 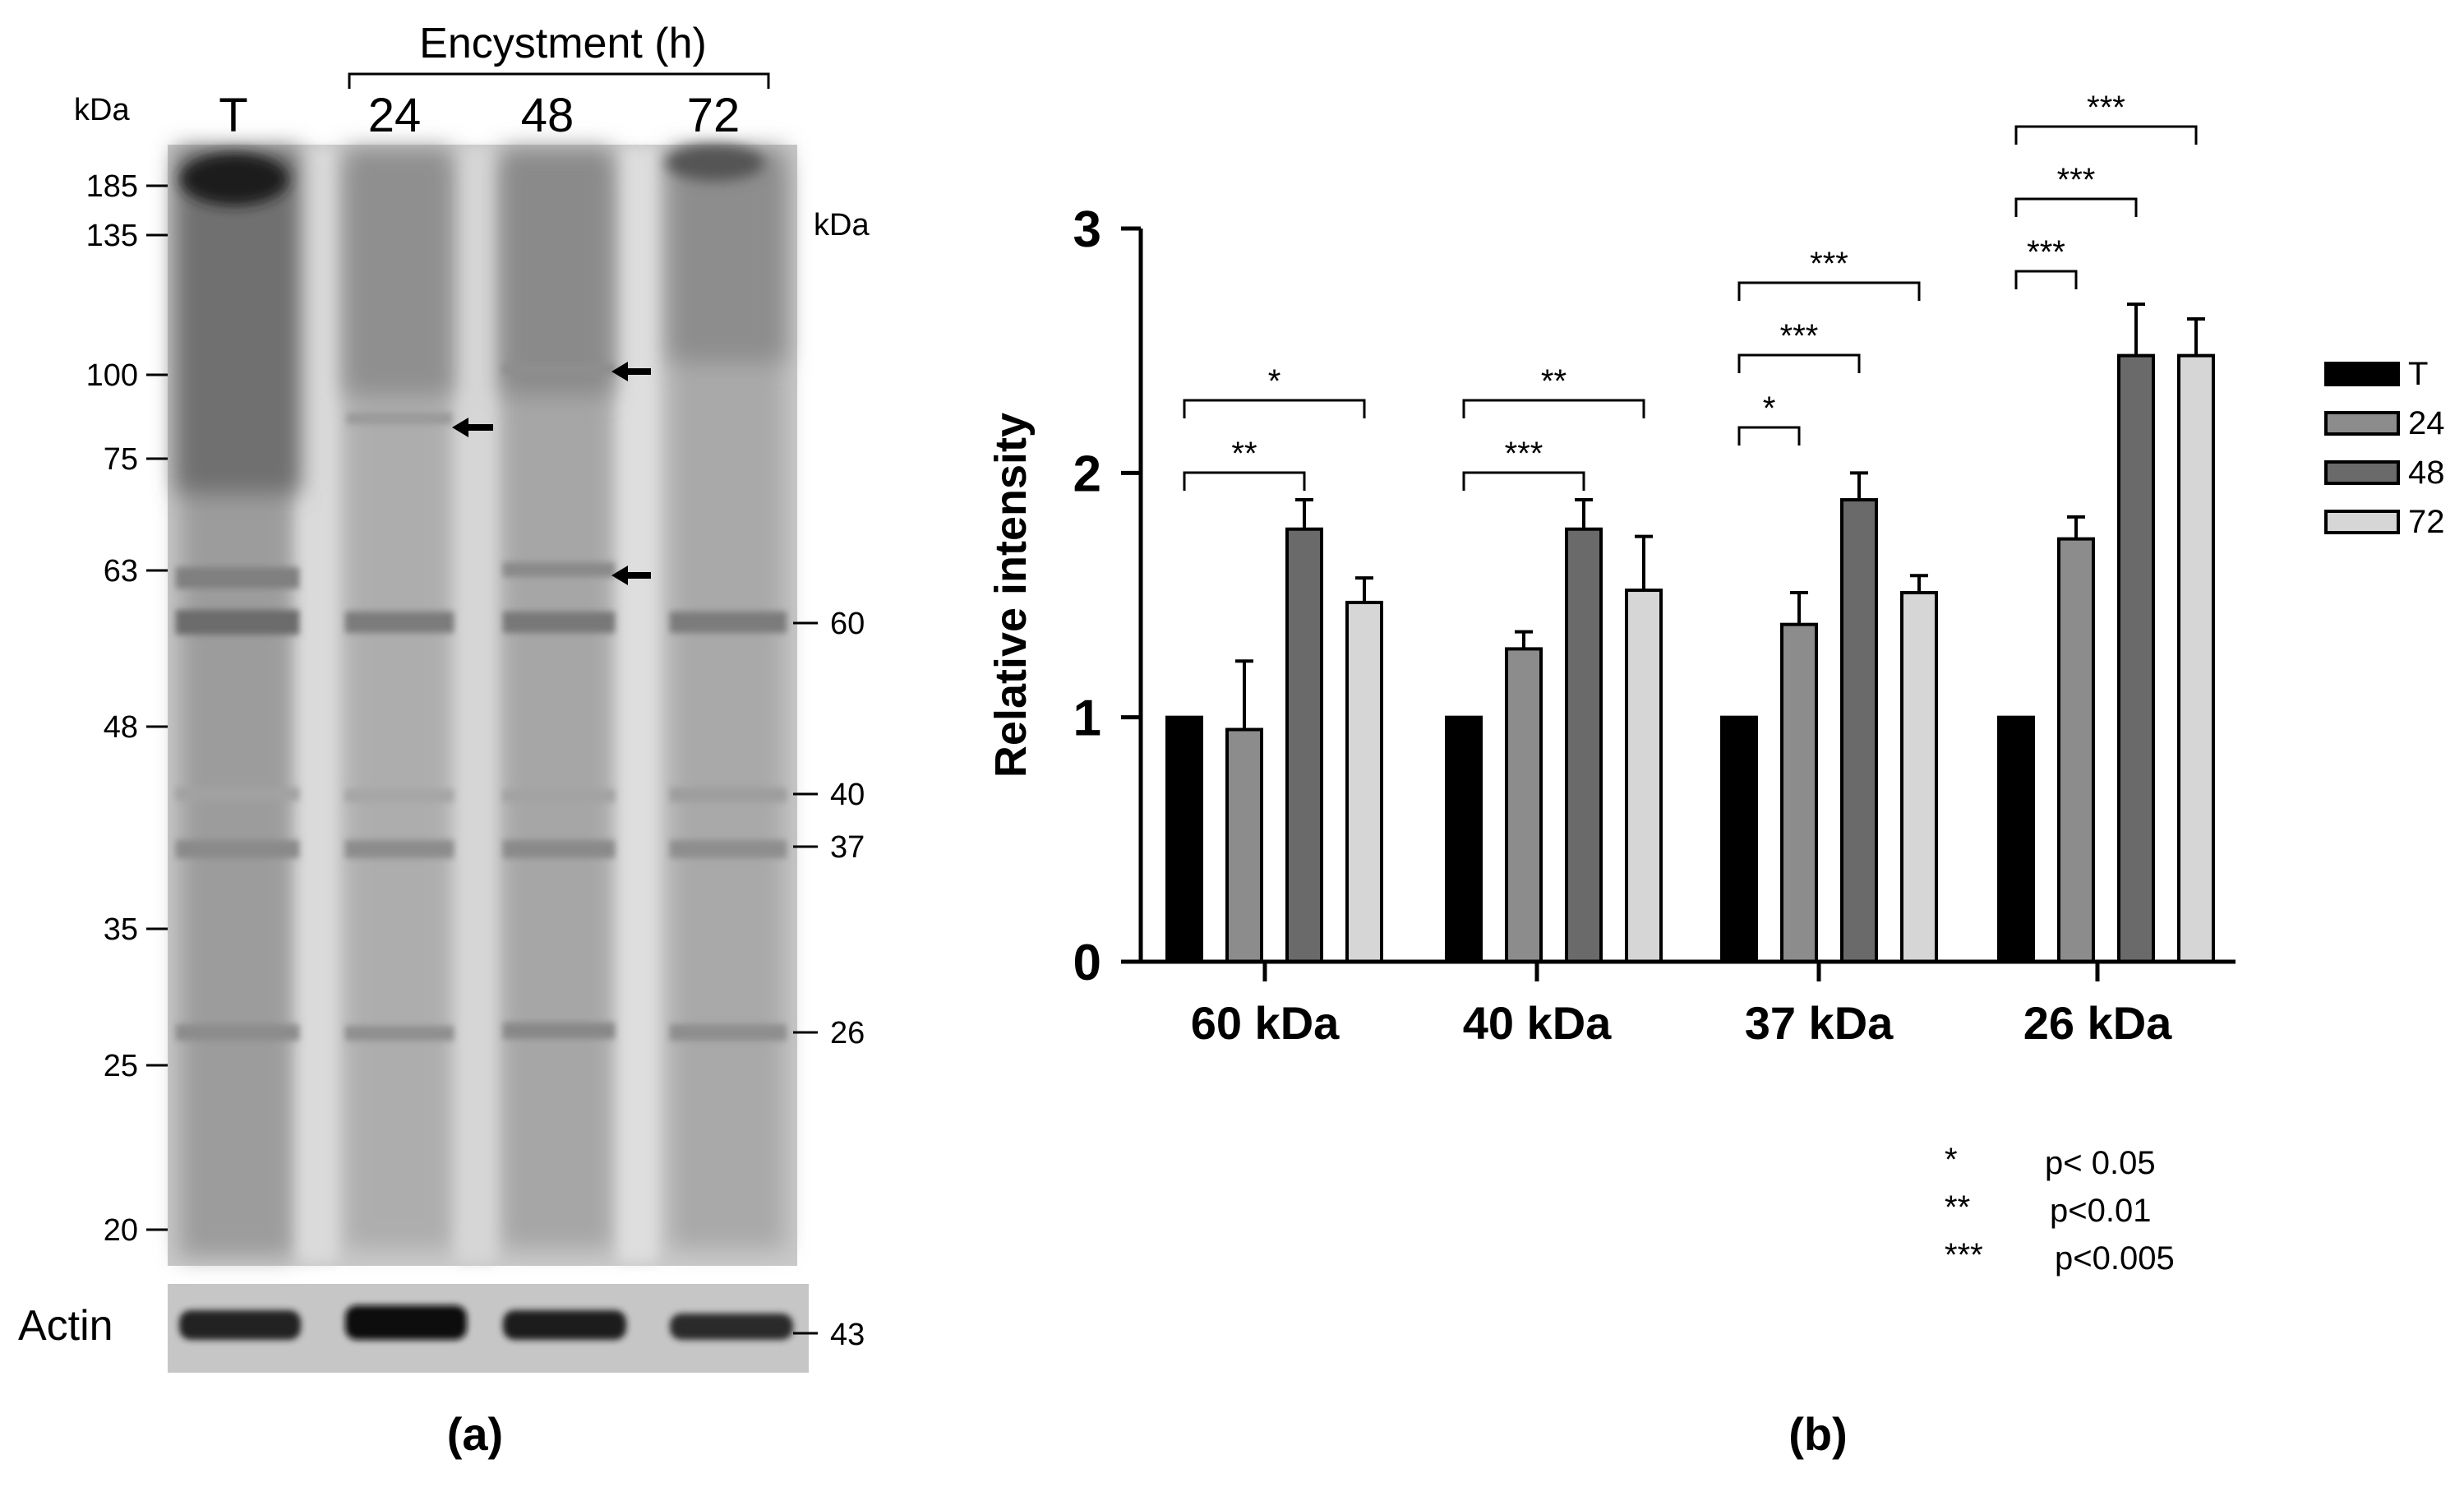 I want to click on key-text-2: p<0.005, so click(x=2115, y=1258).